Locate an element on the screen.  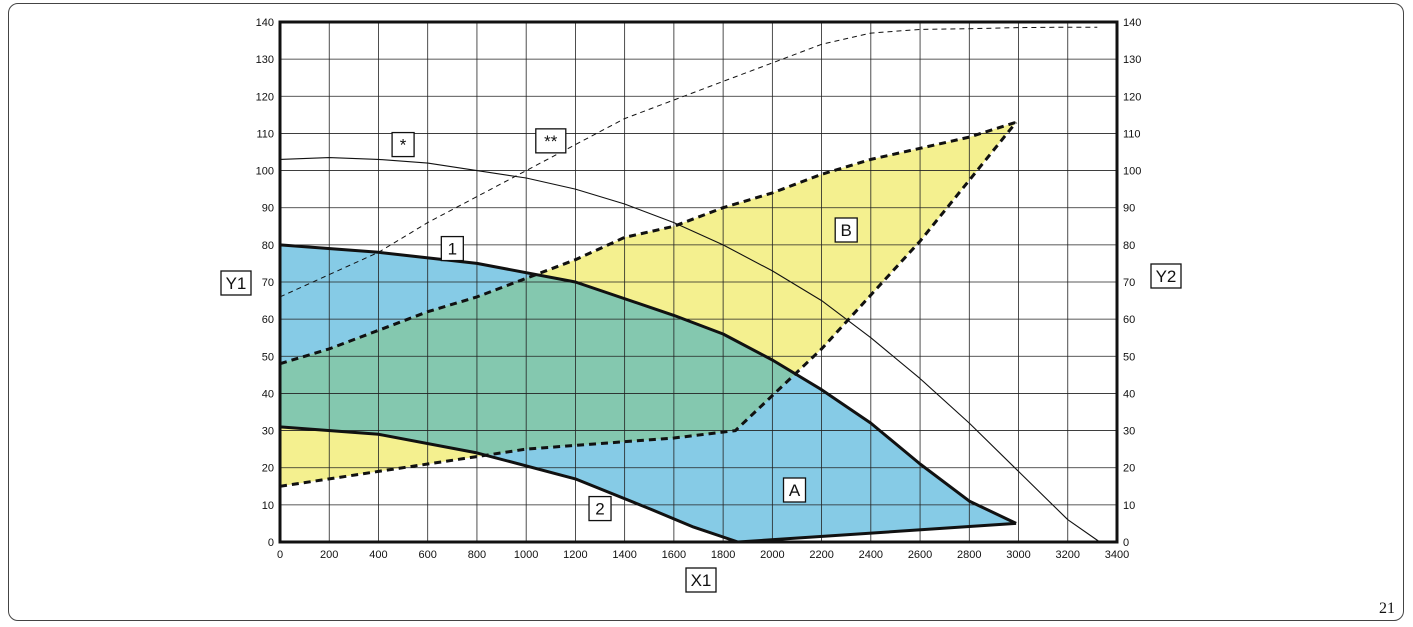
y1-tick-label: 10 is located at coordinates (268, 506).